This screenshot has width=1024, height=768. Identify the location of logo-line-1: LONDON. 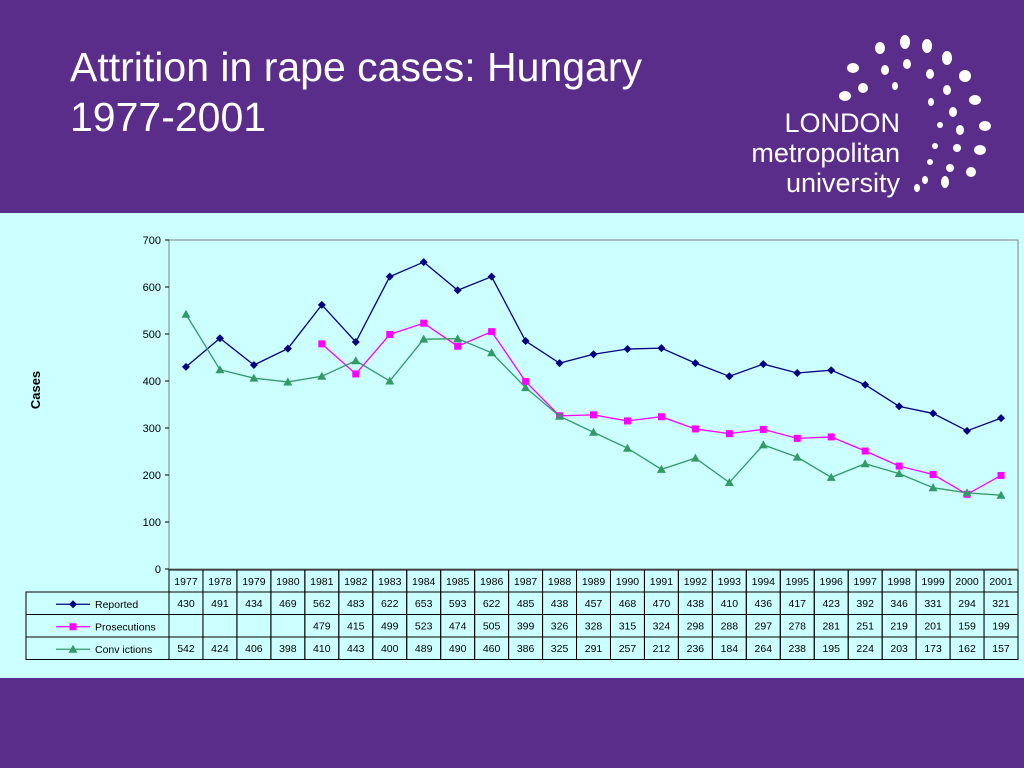
(842, 123).